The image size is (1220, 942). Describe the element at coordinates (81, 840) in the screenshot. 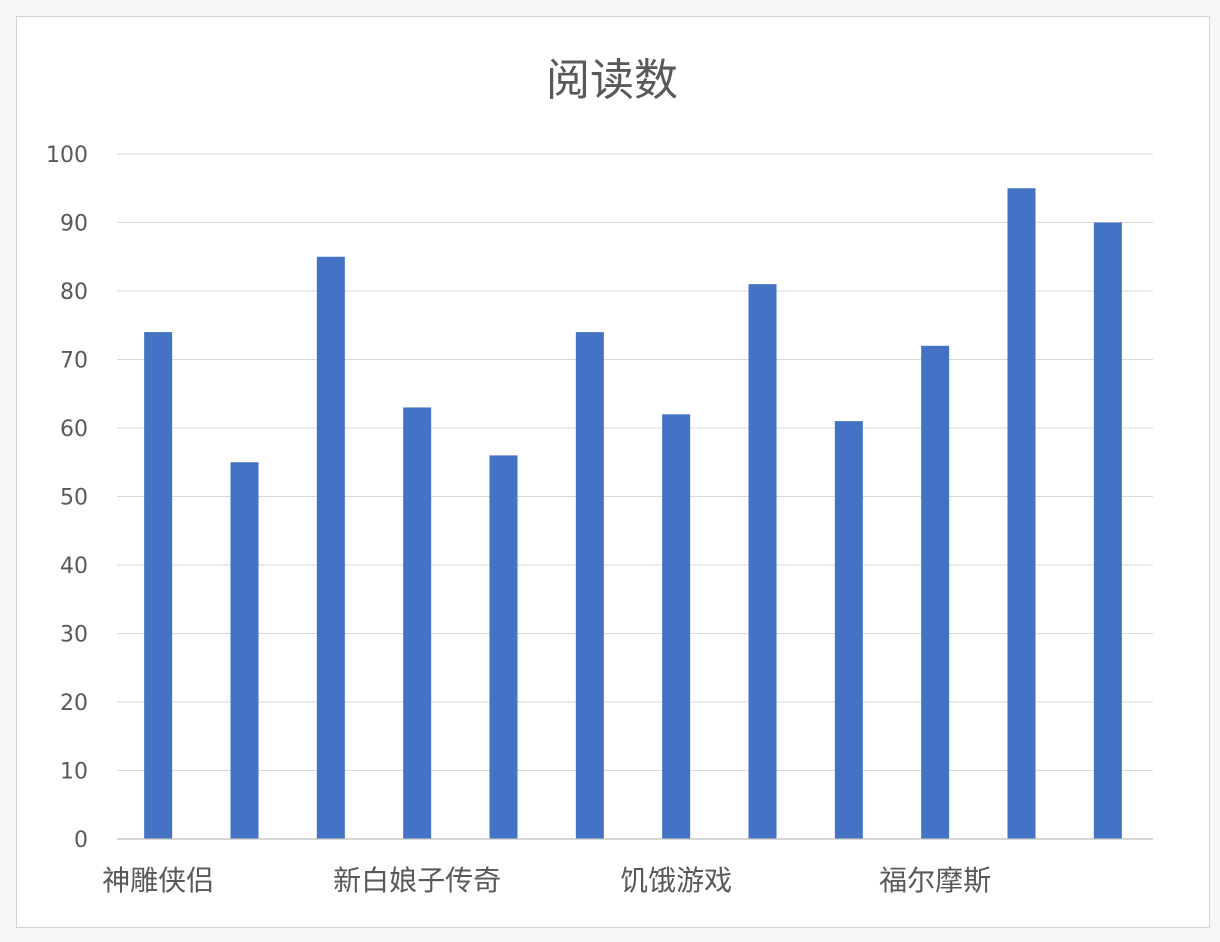

I see `y-tick-label: 0` at that location.